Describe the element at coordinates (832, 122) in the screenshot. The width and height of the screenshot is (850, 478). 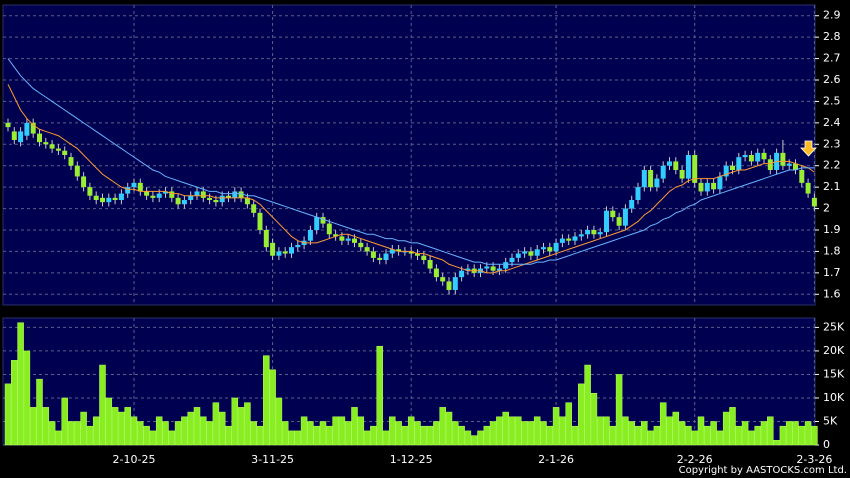
I see `y-tick-label: 2.4` at that location.